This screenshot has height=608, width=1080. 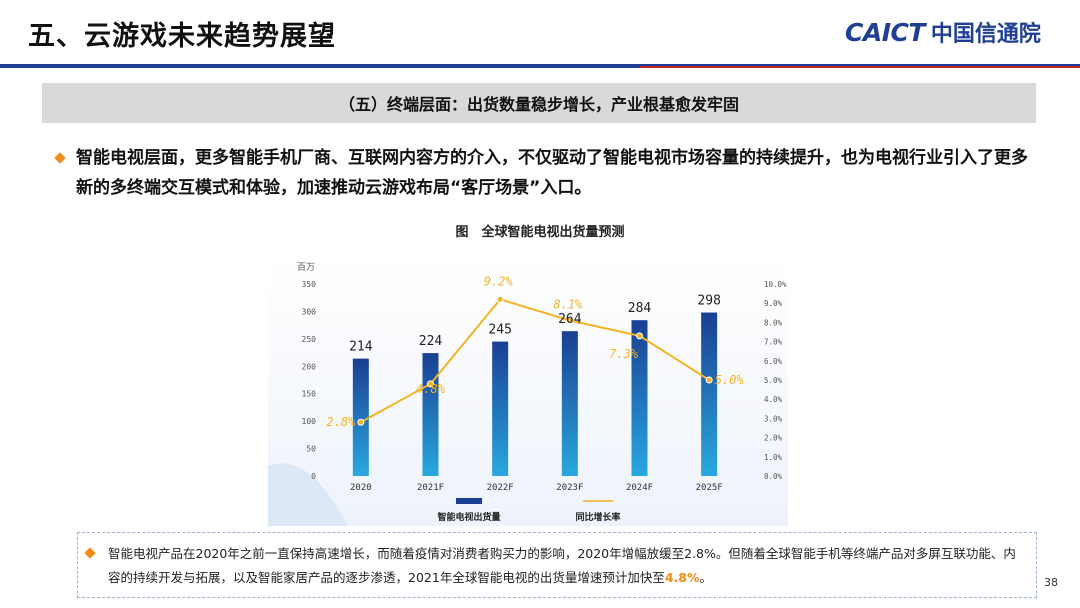 What do you see at coordinates (773, 457) in the screenshot?
I see `right-axis-tick: 1.0%` at bounding box center [773, 457].